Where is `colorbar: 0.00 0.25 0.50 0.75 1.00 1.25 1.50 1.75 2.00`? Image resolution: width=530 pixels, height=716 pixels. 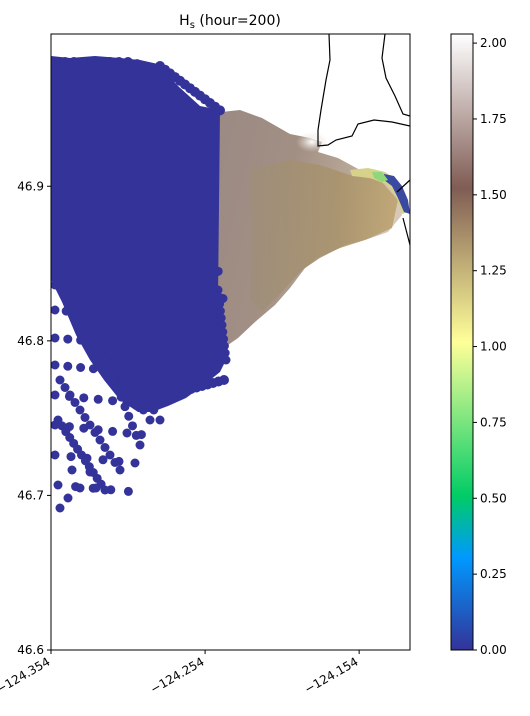
colorbar: 0.00 0.25 0.50 0.75 1.00 1.25 1.50 1.75 2.00 is located at coordinates (478, 345).